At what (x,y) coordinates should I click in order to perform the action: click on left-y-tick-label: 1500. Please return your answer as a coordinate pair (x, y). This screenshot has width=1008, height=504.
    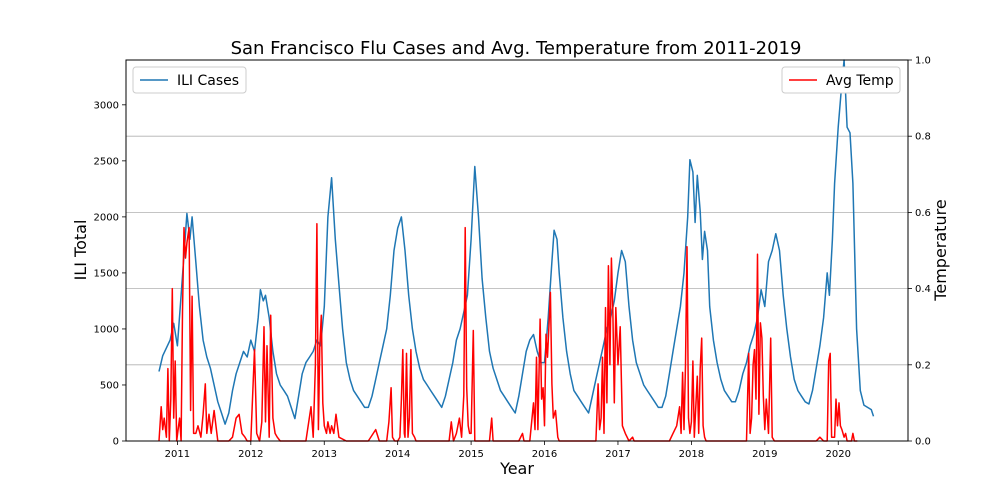
    Looking at the image, I should click on (106, 273).